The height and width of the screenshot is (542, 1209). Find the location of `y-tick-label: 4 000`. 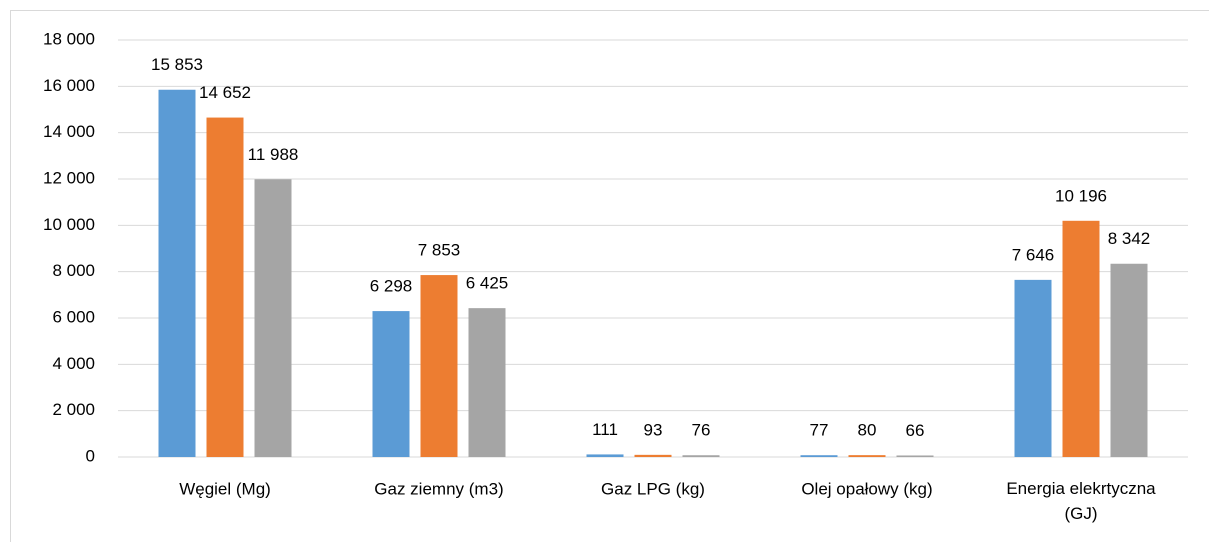

y-tick-label: 4 000 is located at coordinates (73, 363).